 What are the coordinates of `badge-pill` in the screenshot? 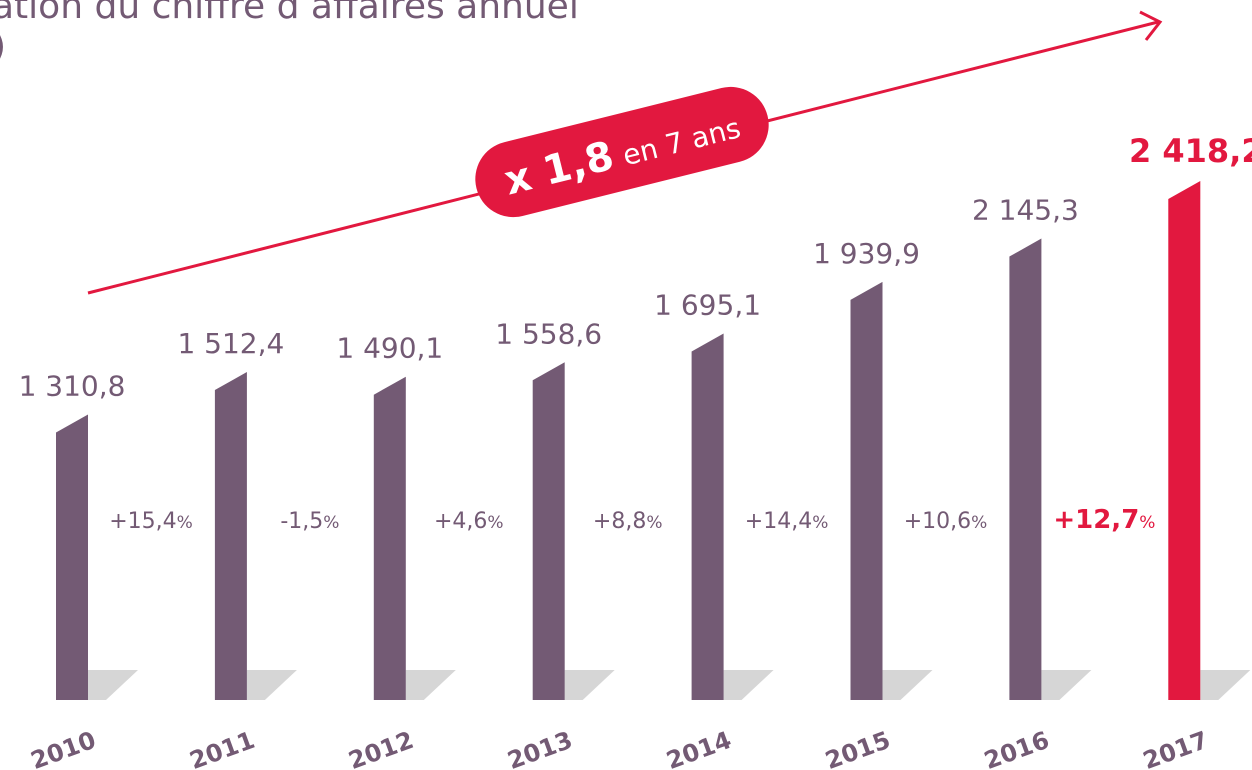 It's located at (622, 152).